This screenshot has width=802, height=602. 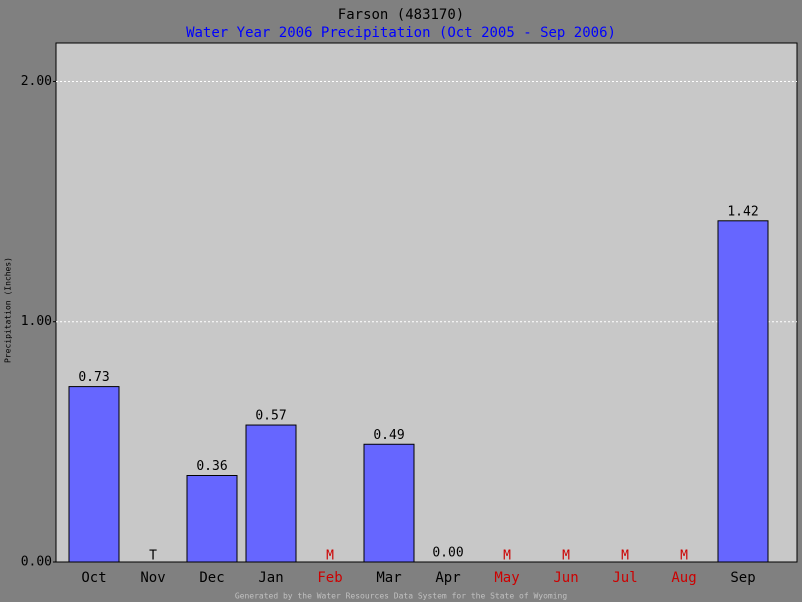 What do you see at coordinates (211, 466) in the screenshot?
I see `value-label: 0.36` at bounding box center [211, 466].